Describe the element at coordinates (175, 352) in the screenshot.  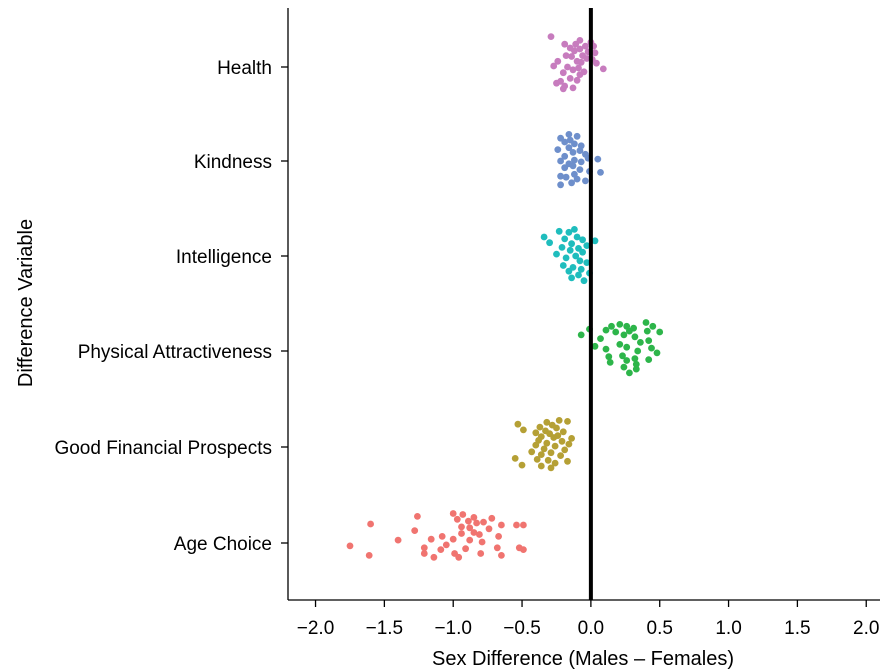
I see `y-tick-label: Physical Attractiveness` at that location.